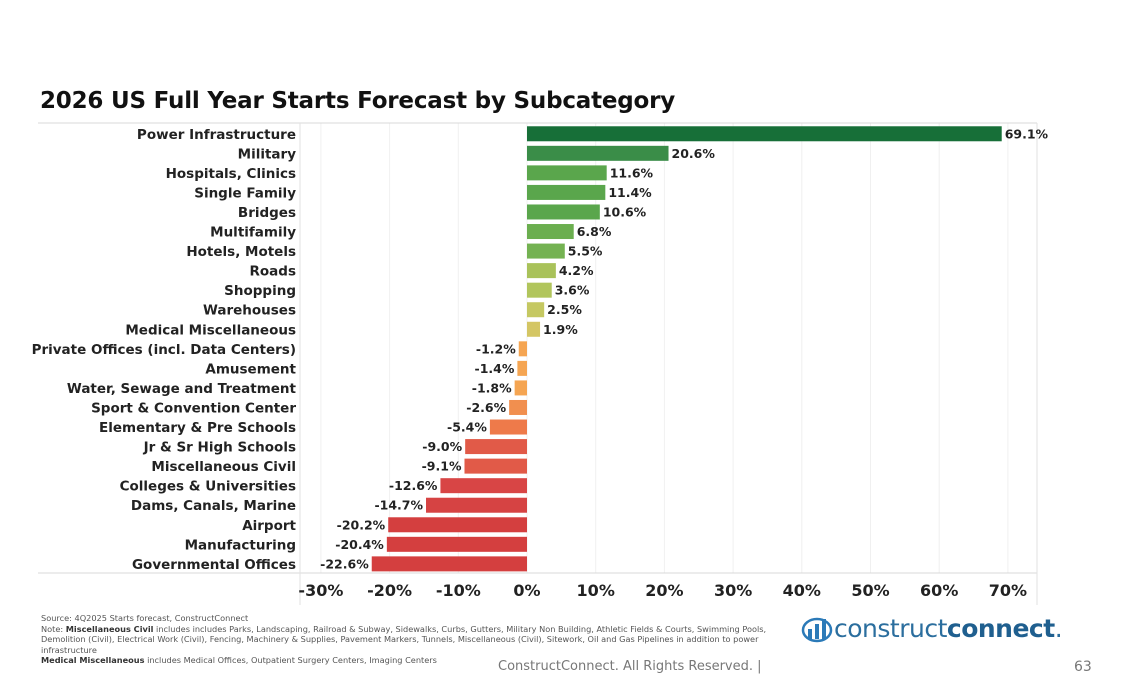 The width and height of the screenshot is (1125, 695). Describe the element at coordinates (632, 172) in the screenshot. I see `data-label: 11.6%` at that location.